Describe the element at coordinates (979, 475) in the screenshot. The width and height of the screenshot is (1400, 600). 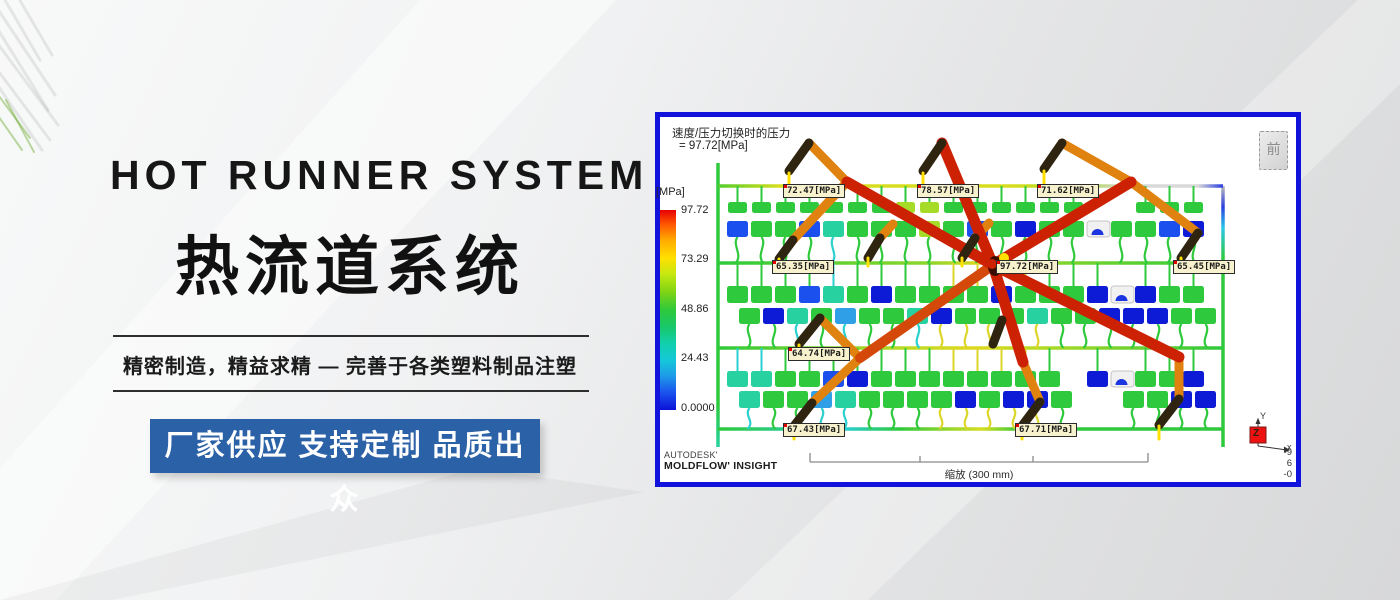
I see `scale-bar-label: 缩放 (300 mm)` at that location.